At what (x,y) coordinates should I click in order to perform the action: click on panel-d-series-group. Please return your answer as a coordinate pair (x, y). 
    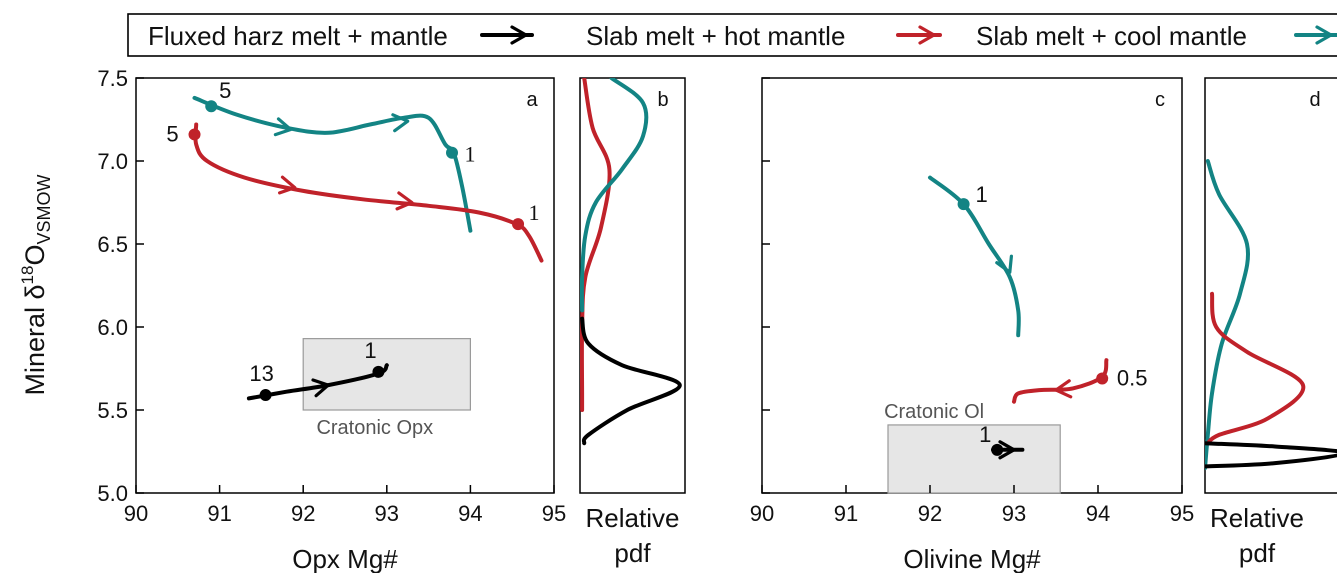
    Looking at the image, I should click on (1271, 315).